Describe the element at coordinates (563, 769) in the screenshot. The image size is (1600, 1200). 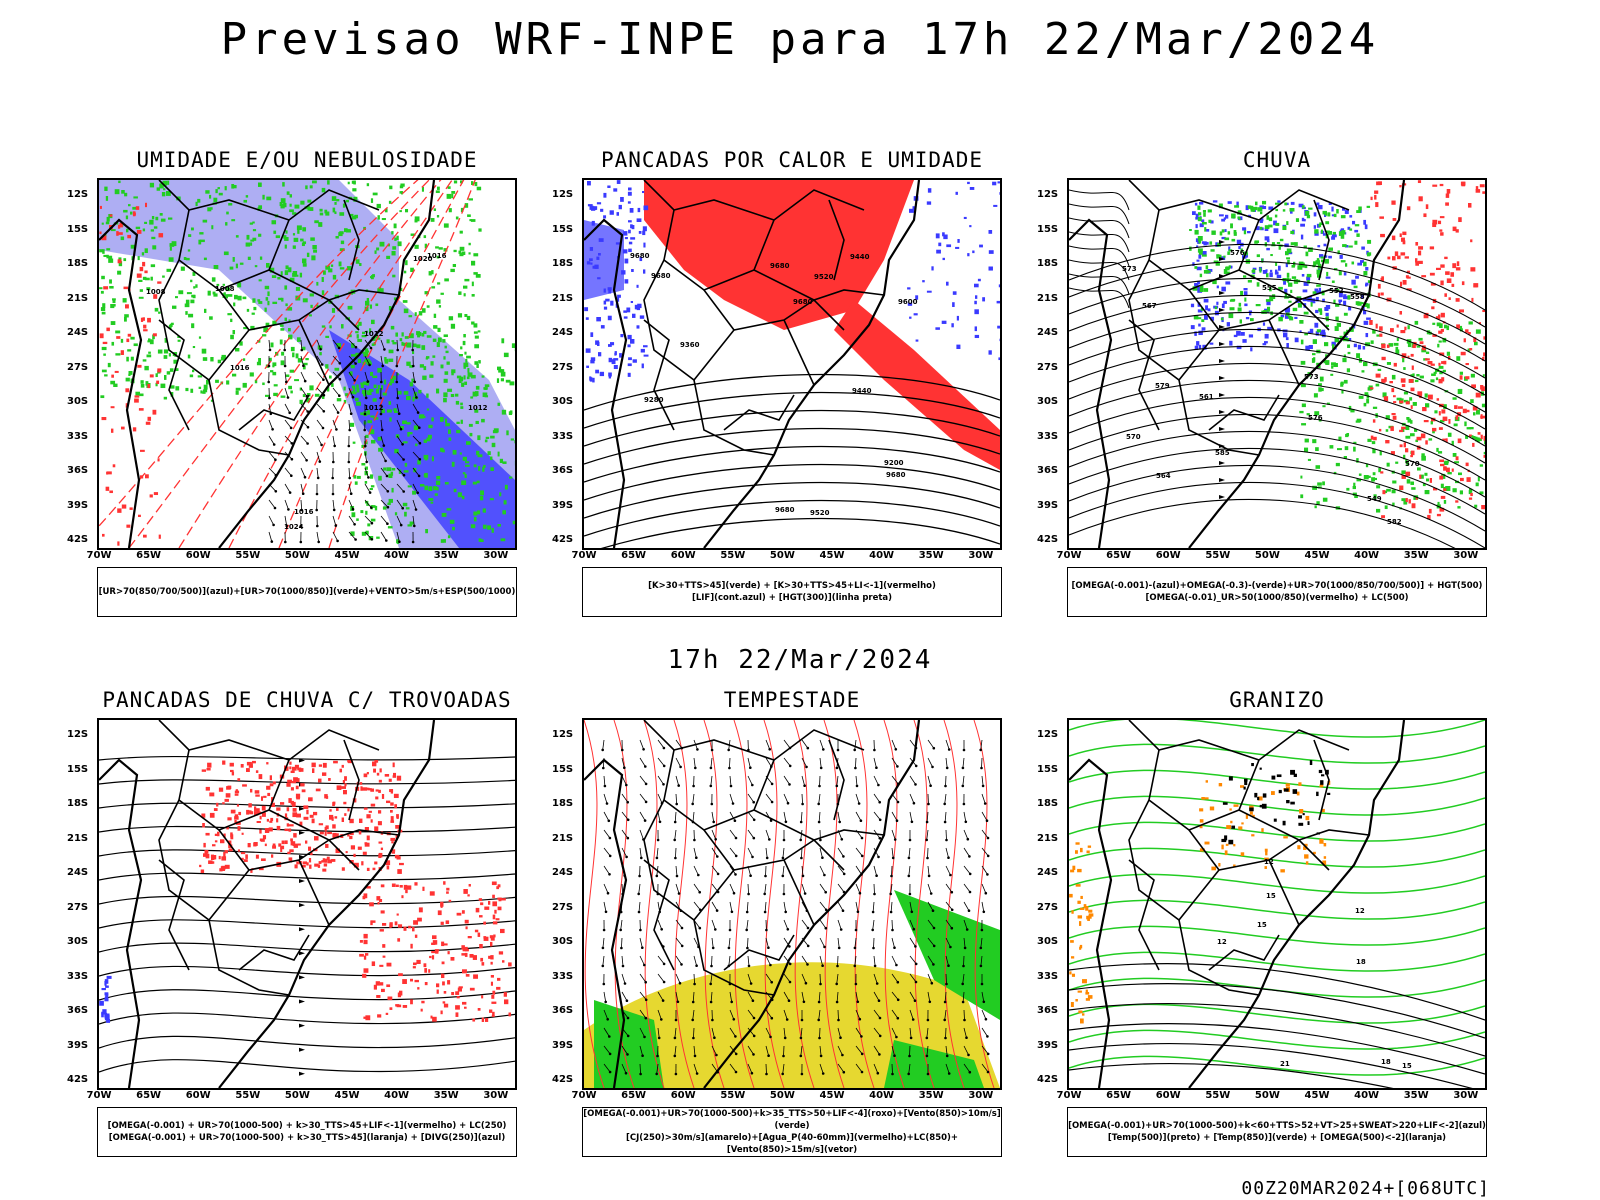
I see `lat-tick-label: 15S` at that location.